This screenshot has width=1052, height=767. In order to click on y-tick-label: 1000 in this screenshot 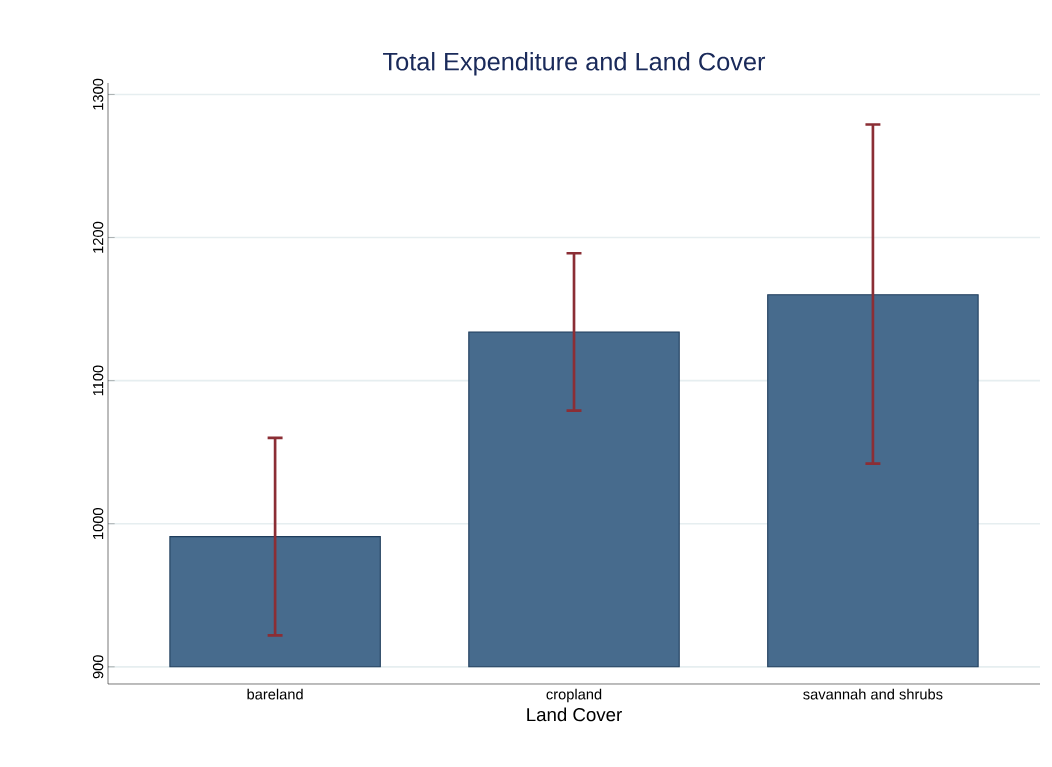, I will do `click(98, 523)`.